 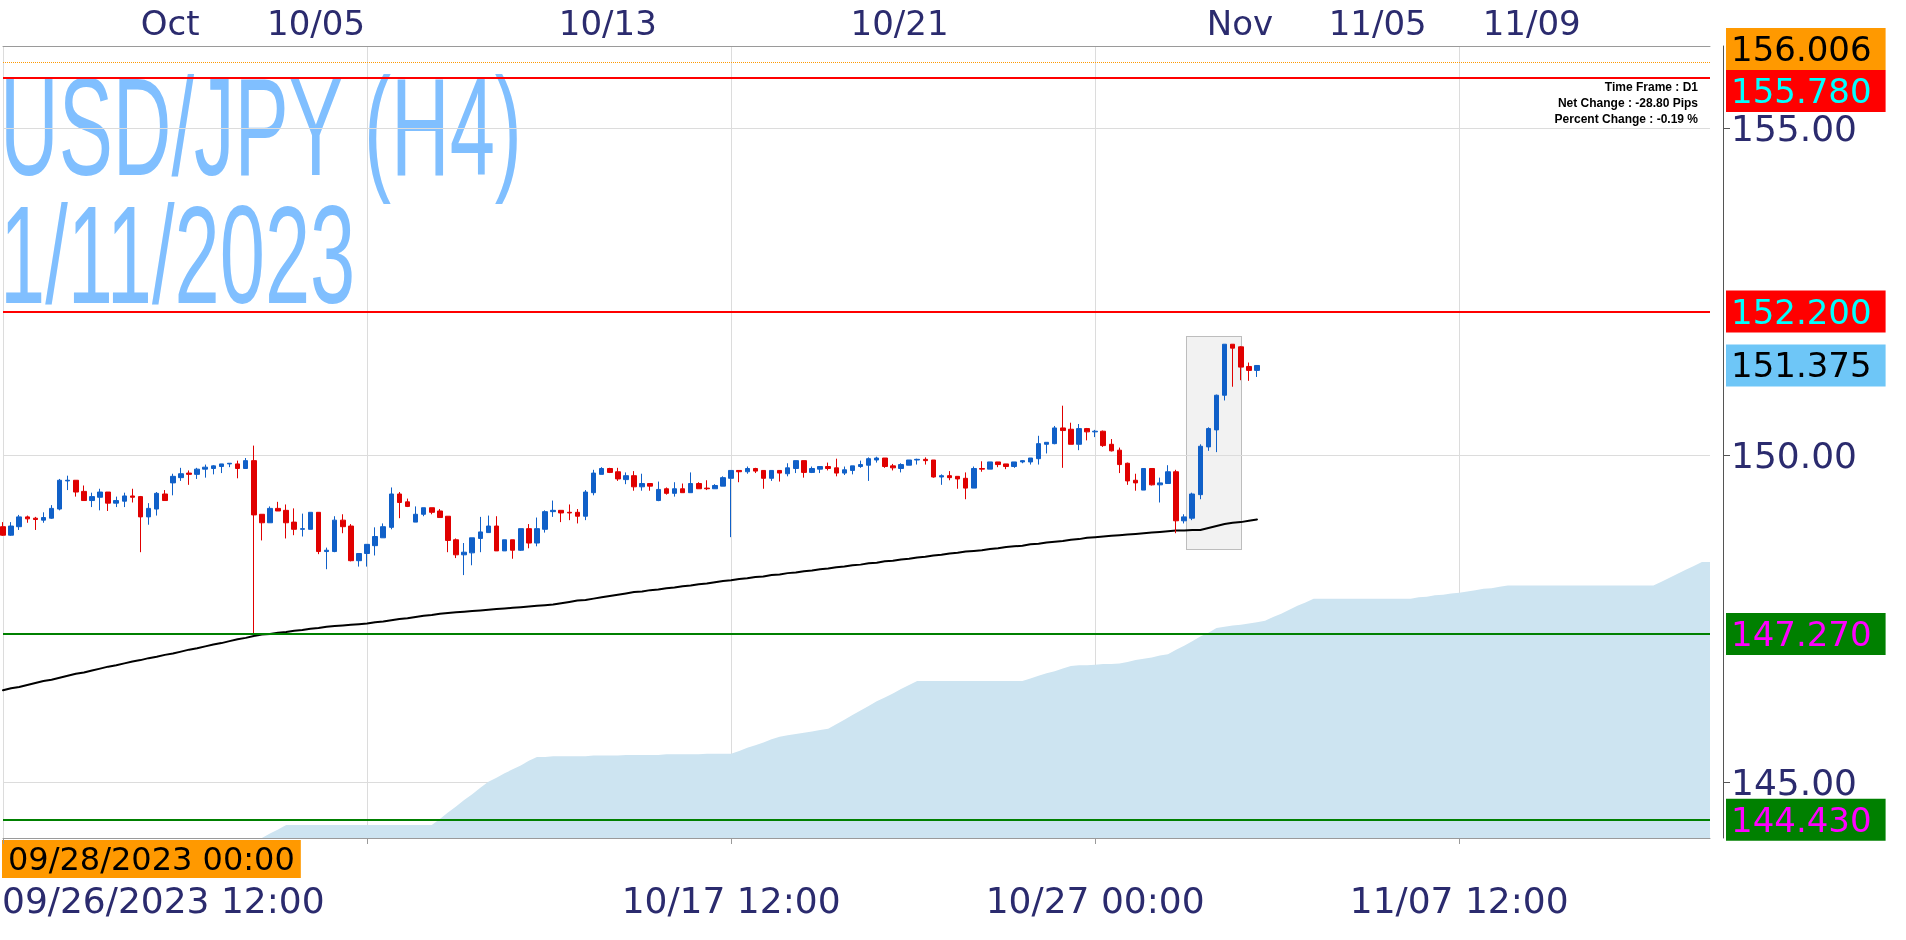 I want to click on x-tick-label: 11/07 12:00, so click(x=1459, y=900).